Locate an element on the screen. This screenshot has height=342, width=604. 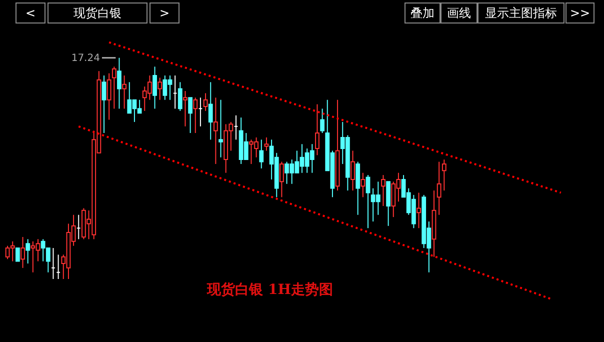
text: 画线 is located at coordinates (459, 13).